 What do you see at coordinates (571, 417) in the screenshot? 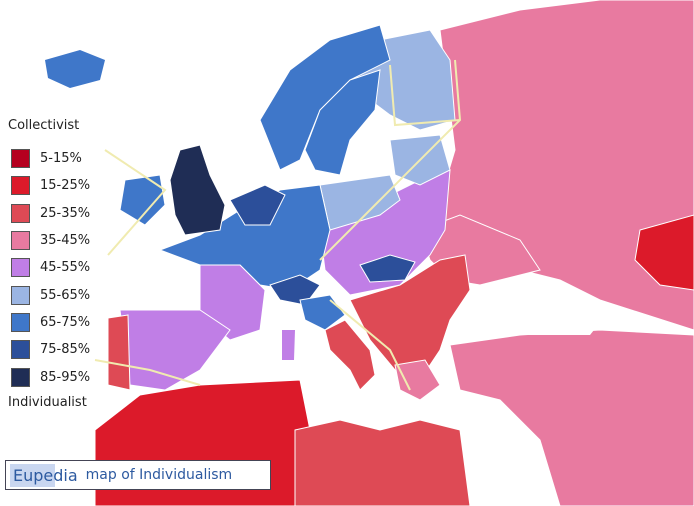
I see `region-turkey` at bounding box center [571, 417].